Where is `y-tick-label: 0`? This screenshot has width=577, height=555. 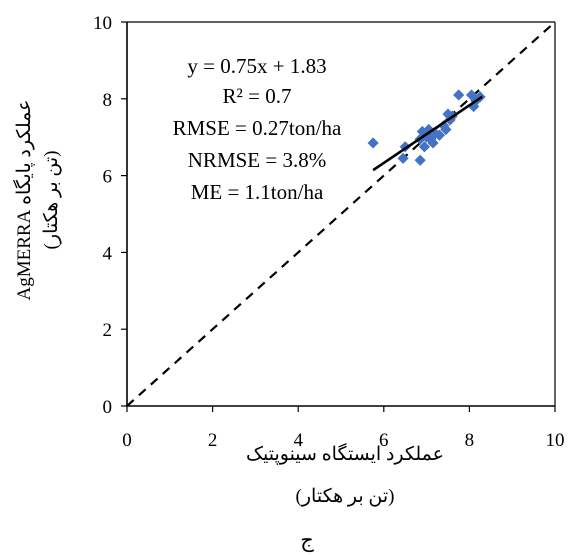 y-tick-label: 0 is located at coordinates (108, 407).